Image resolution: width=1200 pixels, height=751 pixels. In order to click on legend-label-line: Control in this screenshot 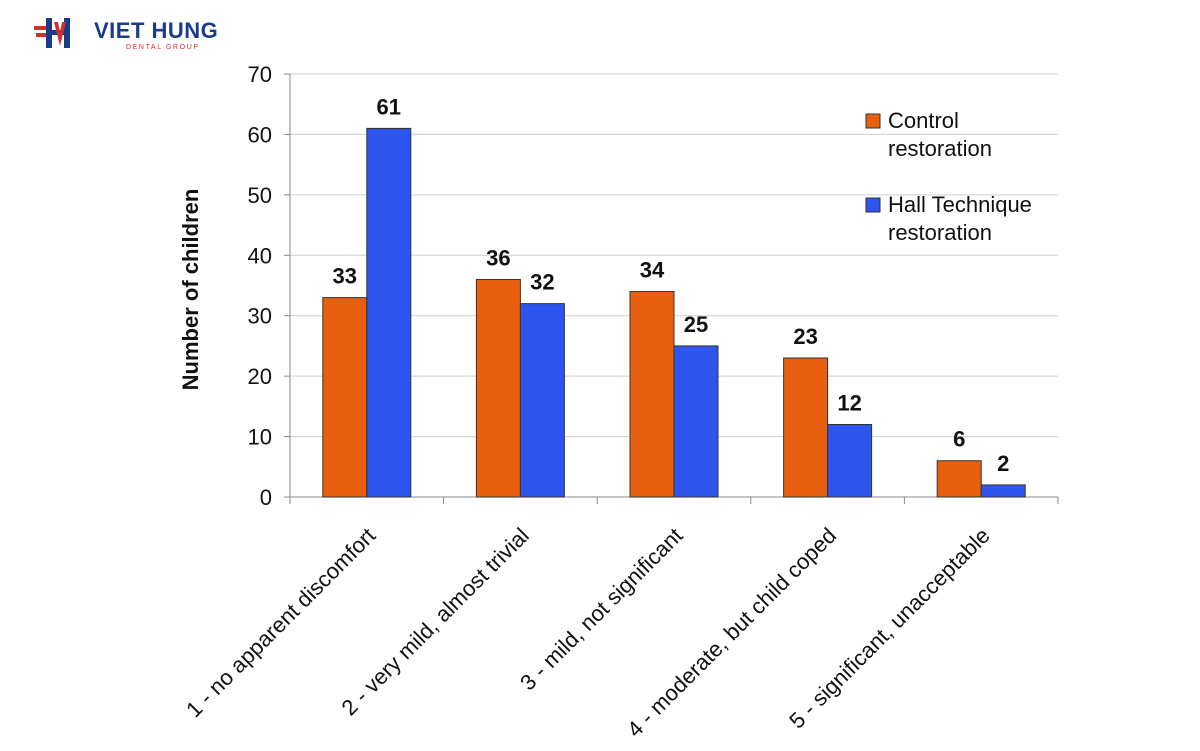, I will do `click(923, 120)`.